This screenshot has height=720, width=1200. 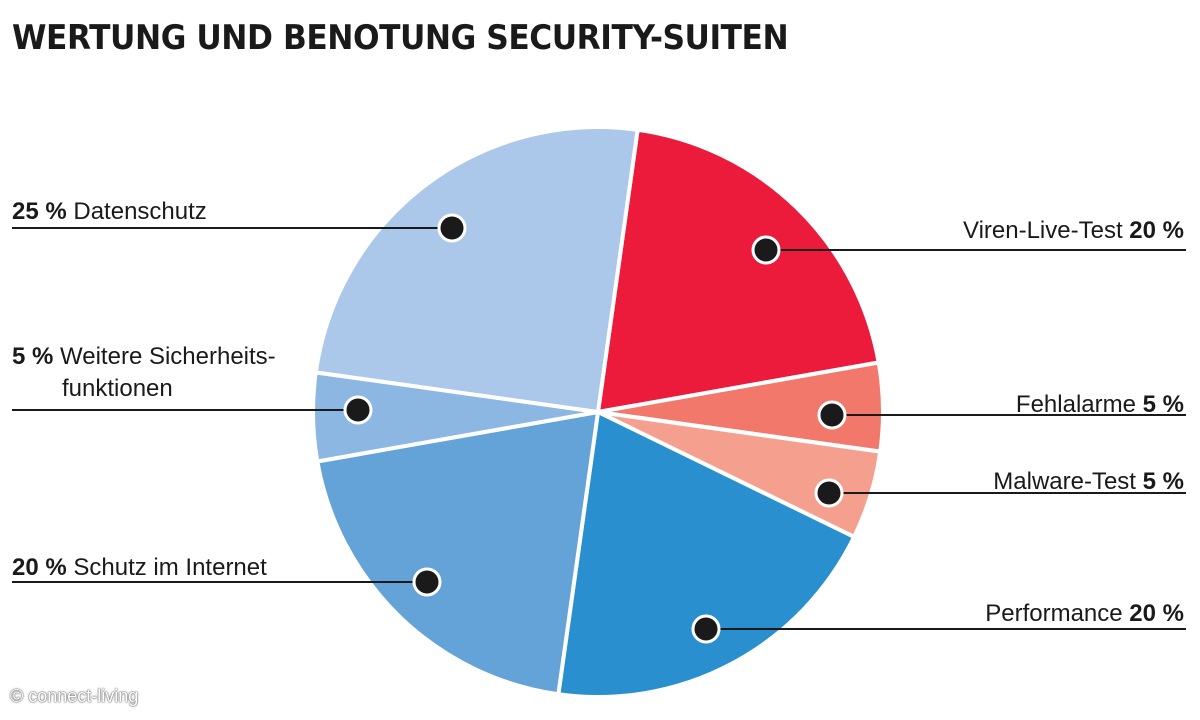 I want to click on slice-label-name: Schutz im Internet, so click(x=170, y=567).